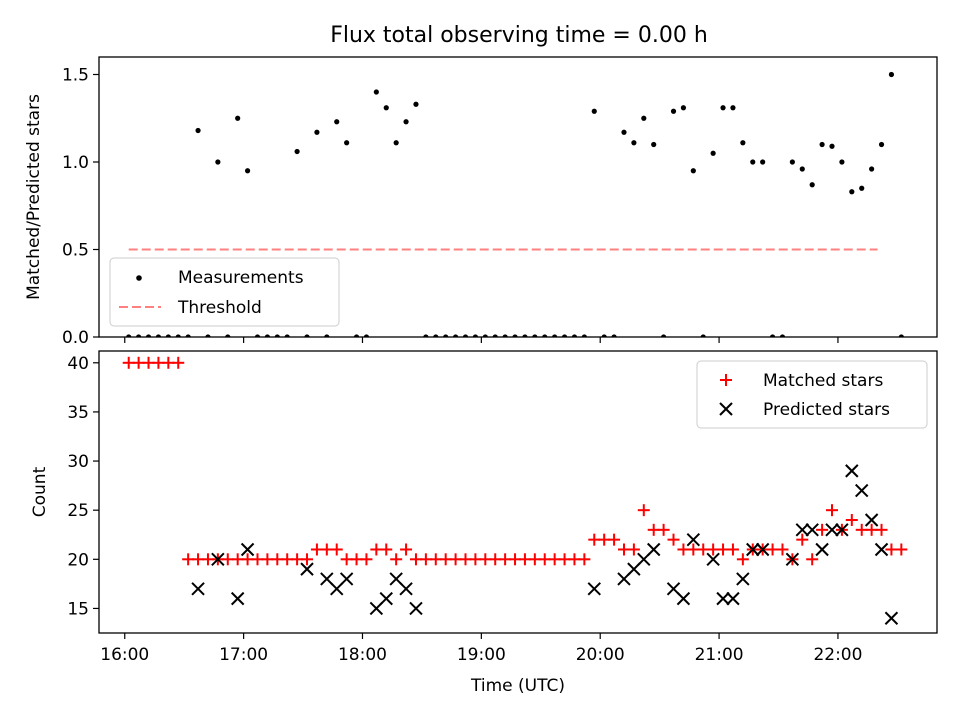 This screenshot has height=720, width=960. I want to click on x-tick-label: 17:00, so click(243, 655).